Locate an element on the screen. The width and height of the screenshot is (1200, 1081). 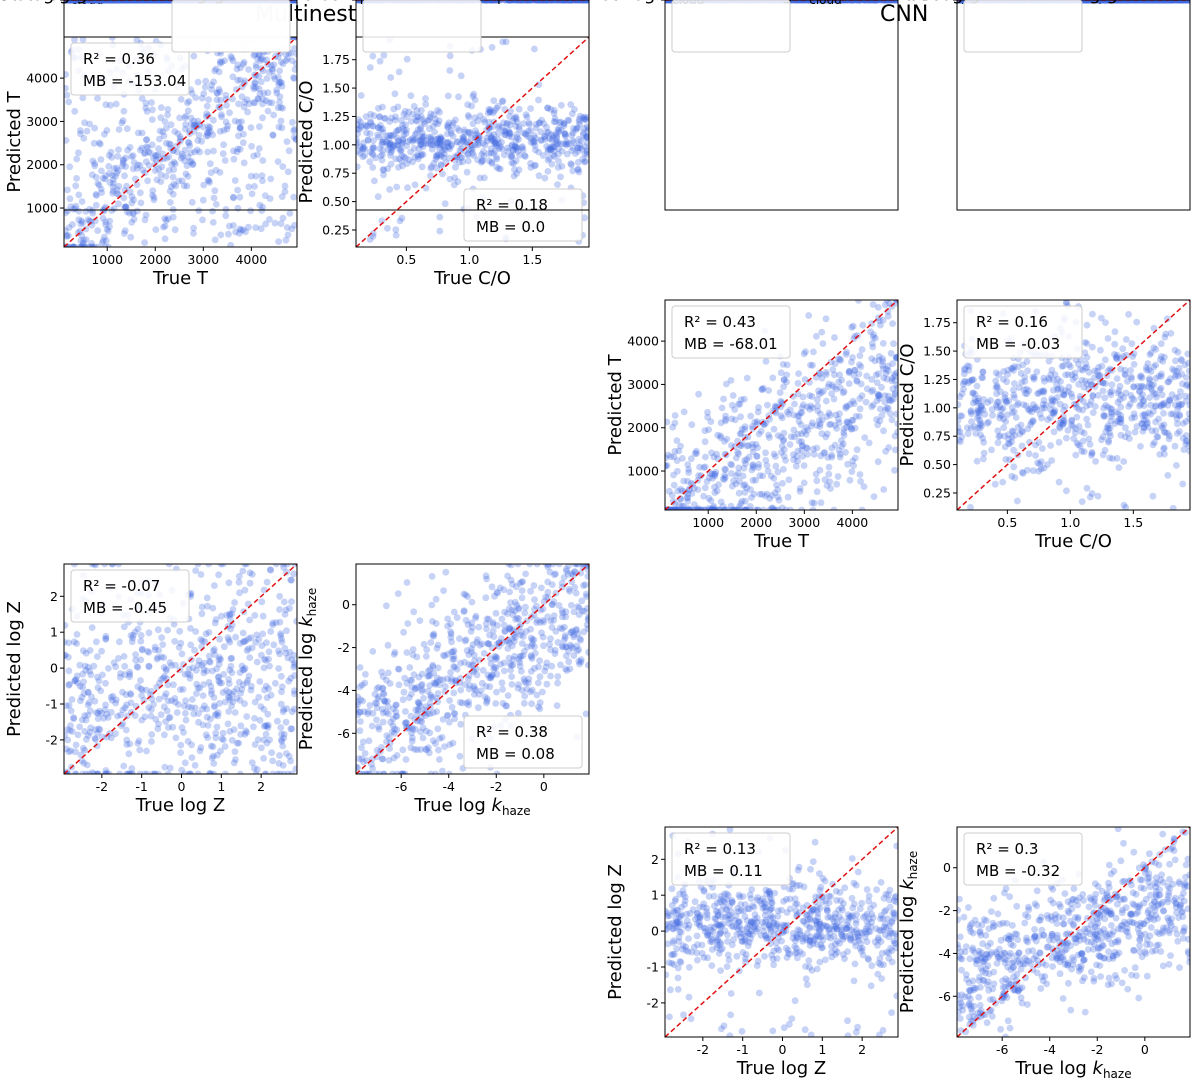
y-tick-label: -2 is located at coordinates (52, 739).